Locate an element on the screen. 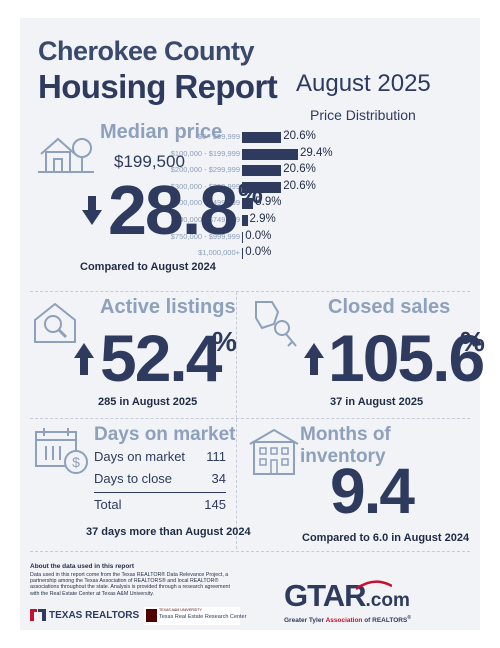 The height and width of the screenshot is (648, 500). price-bar-row: $100,000 - $199,999 29.4% is located at coordinates (325, 153).